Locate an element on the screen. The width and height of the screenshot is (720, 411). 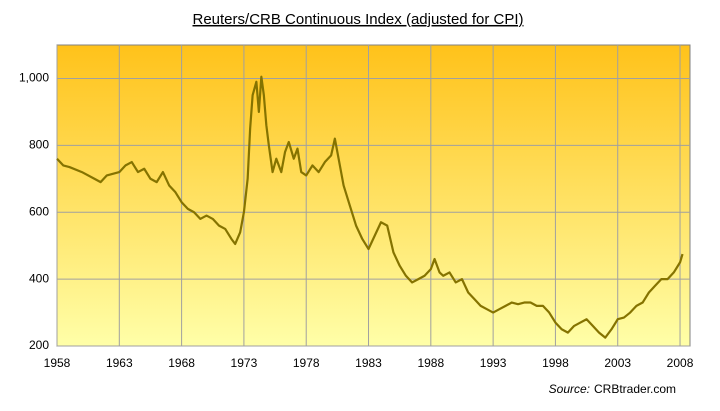
x-tick-label: 1973 is located at coordinates (244, 363).